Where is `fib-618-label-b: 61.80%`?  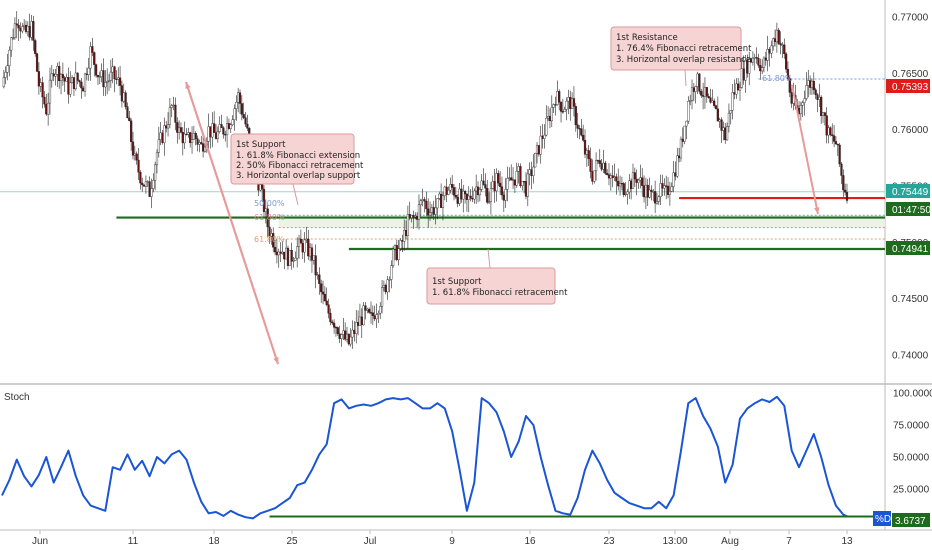
fib-618-label-b: 61.80% is located at coordinates (269, 239).